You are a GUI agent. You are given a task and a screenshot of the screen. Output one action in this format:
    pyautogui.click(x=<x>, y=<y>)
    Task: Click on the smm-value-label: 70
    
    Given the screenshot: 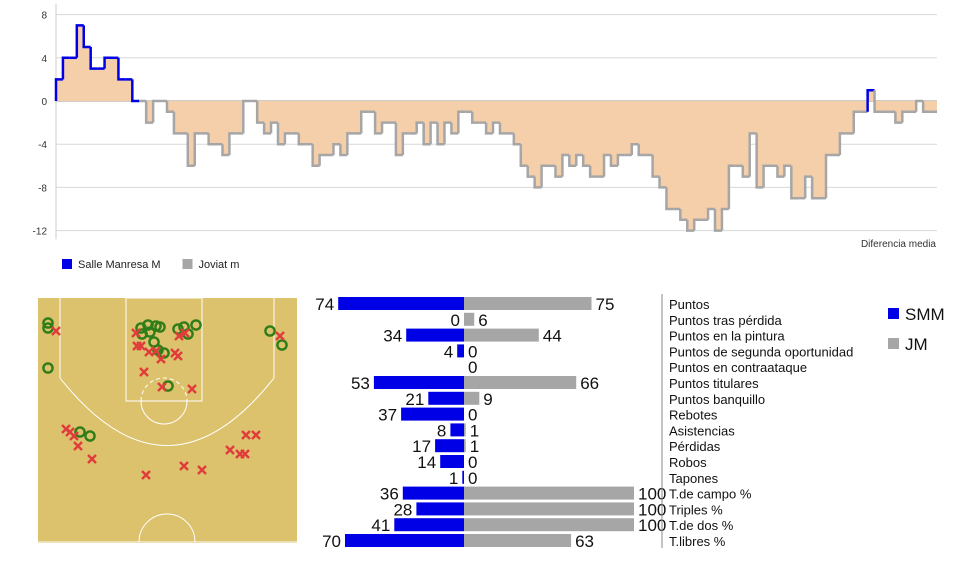 What is the action you would take?
    pyautogui.click(x=331, y=541)
    